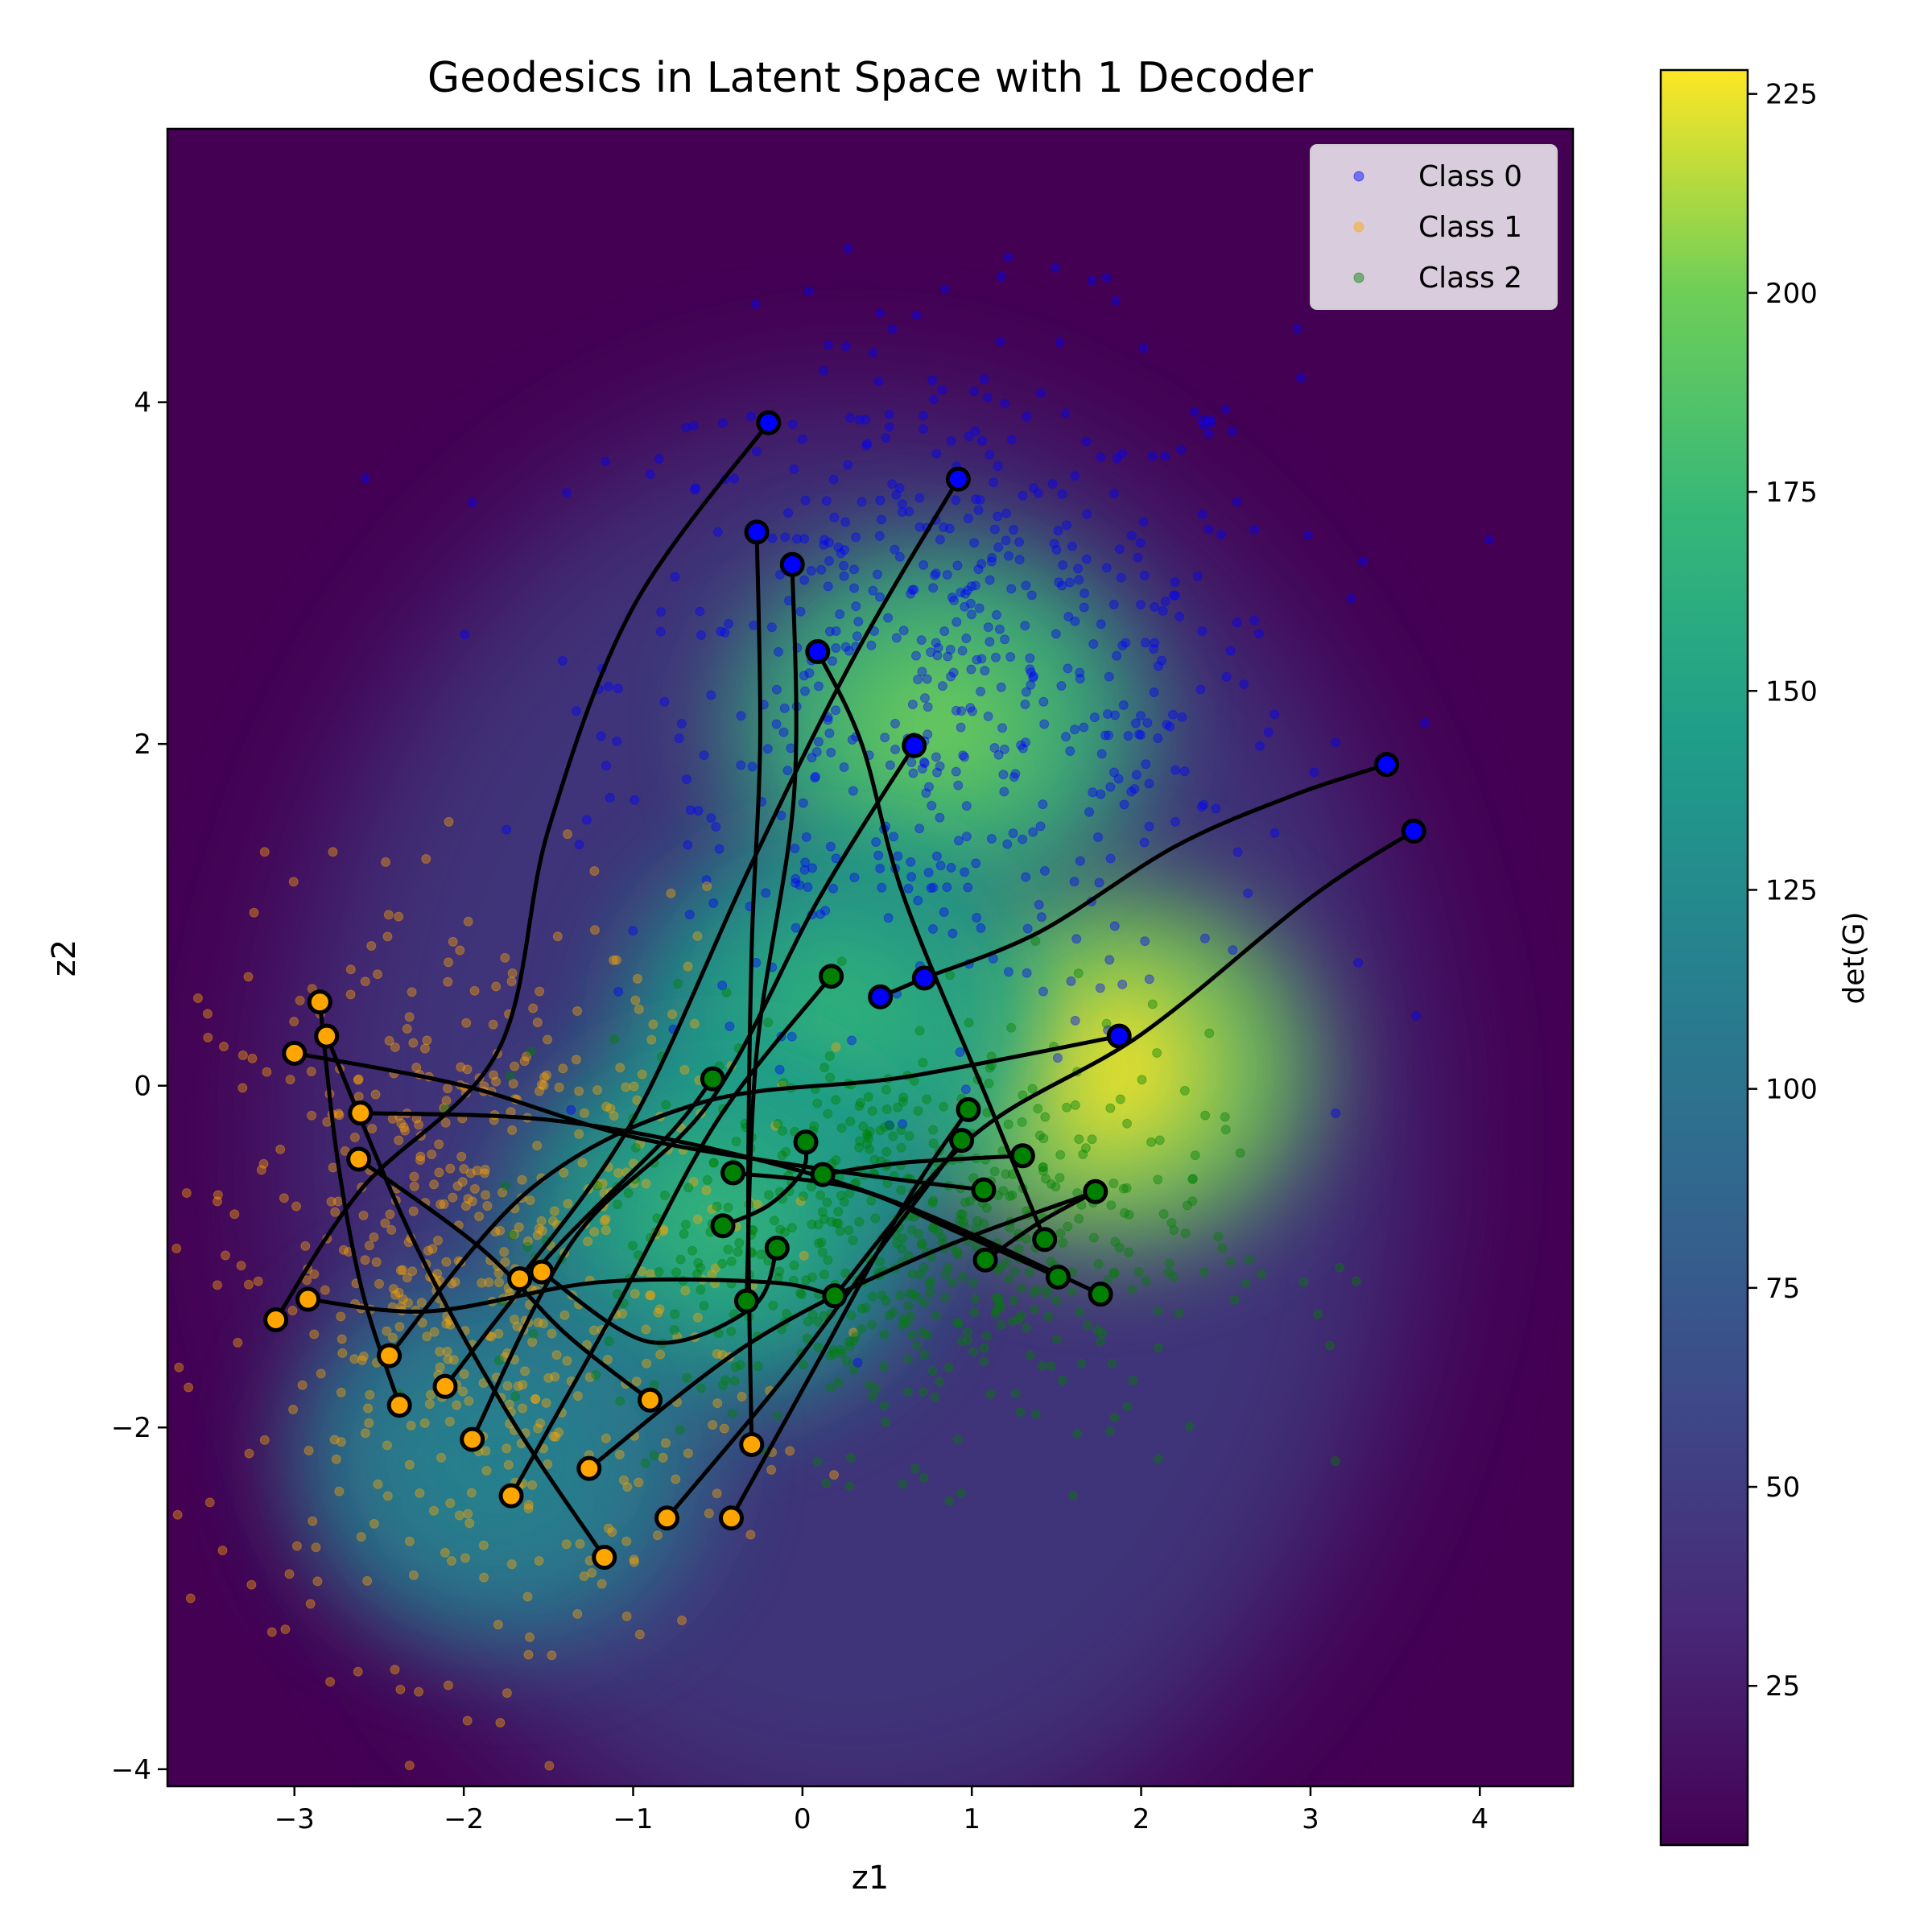 The height and width of the screenshot is (1932, 1932). I want to click on x-tick-label: 3, so click(1310, 1819).